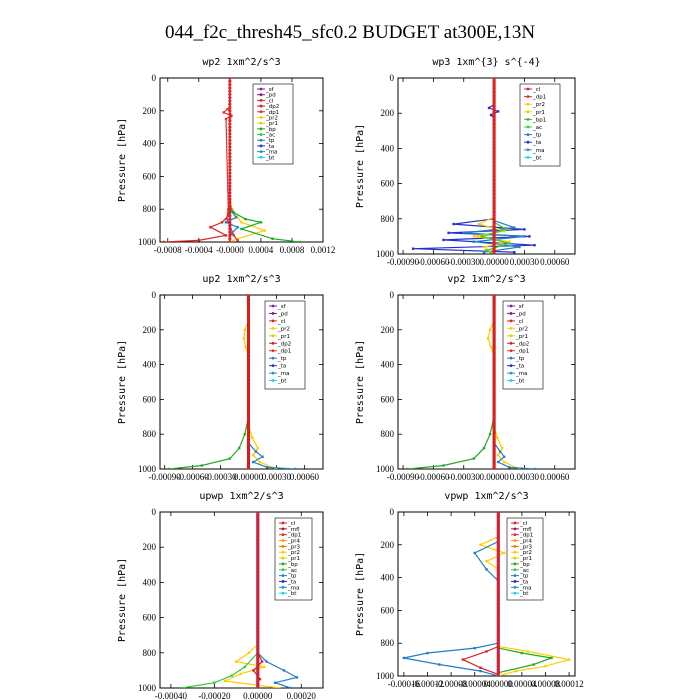 The image size is (700, 700). I want to click on x-tick-label: -0.00060, so click(433, 477).